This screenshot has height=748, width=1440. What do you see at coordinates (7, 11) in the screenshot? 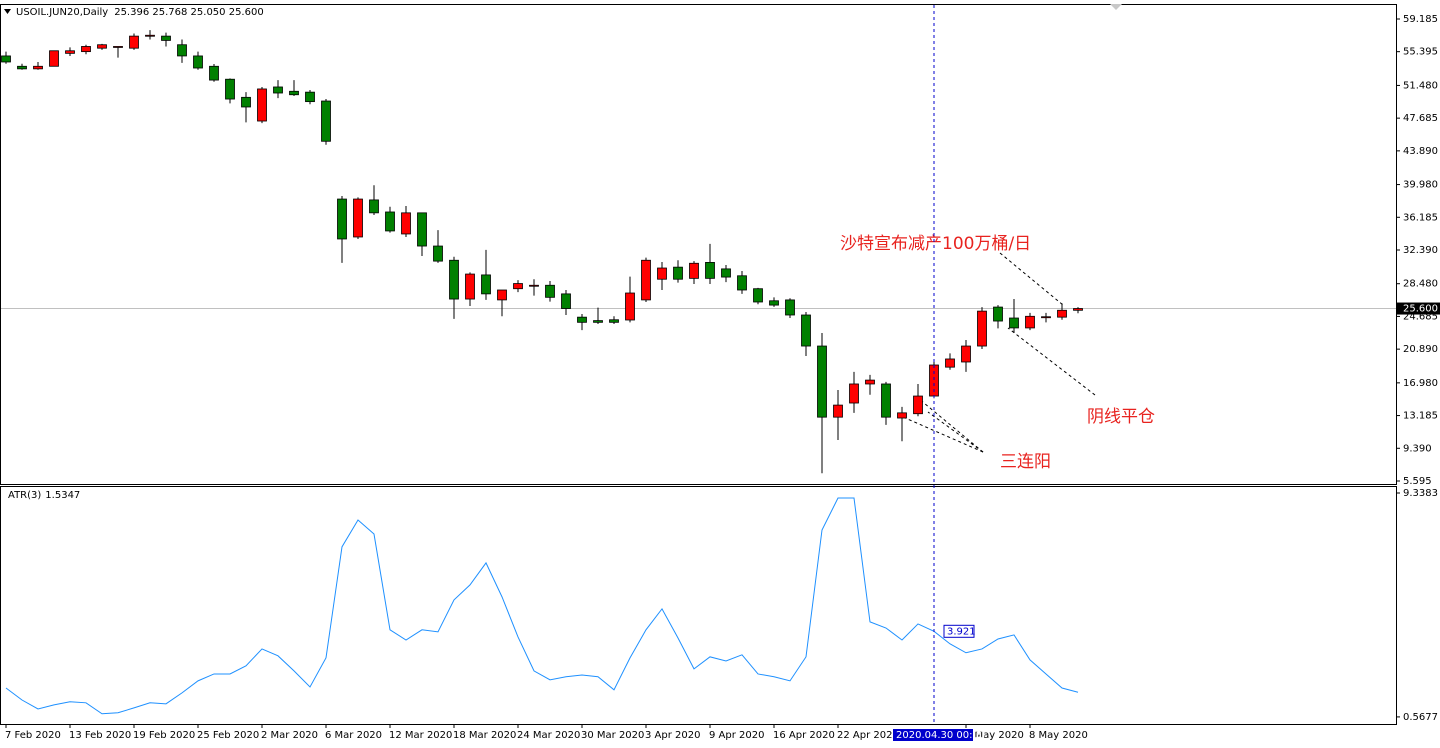
I see `menu-arrow` at bounding box center [7, 11].